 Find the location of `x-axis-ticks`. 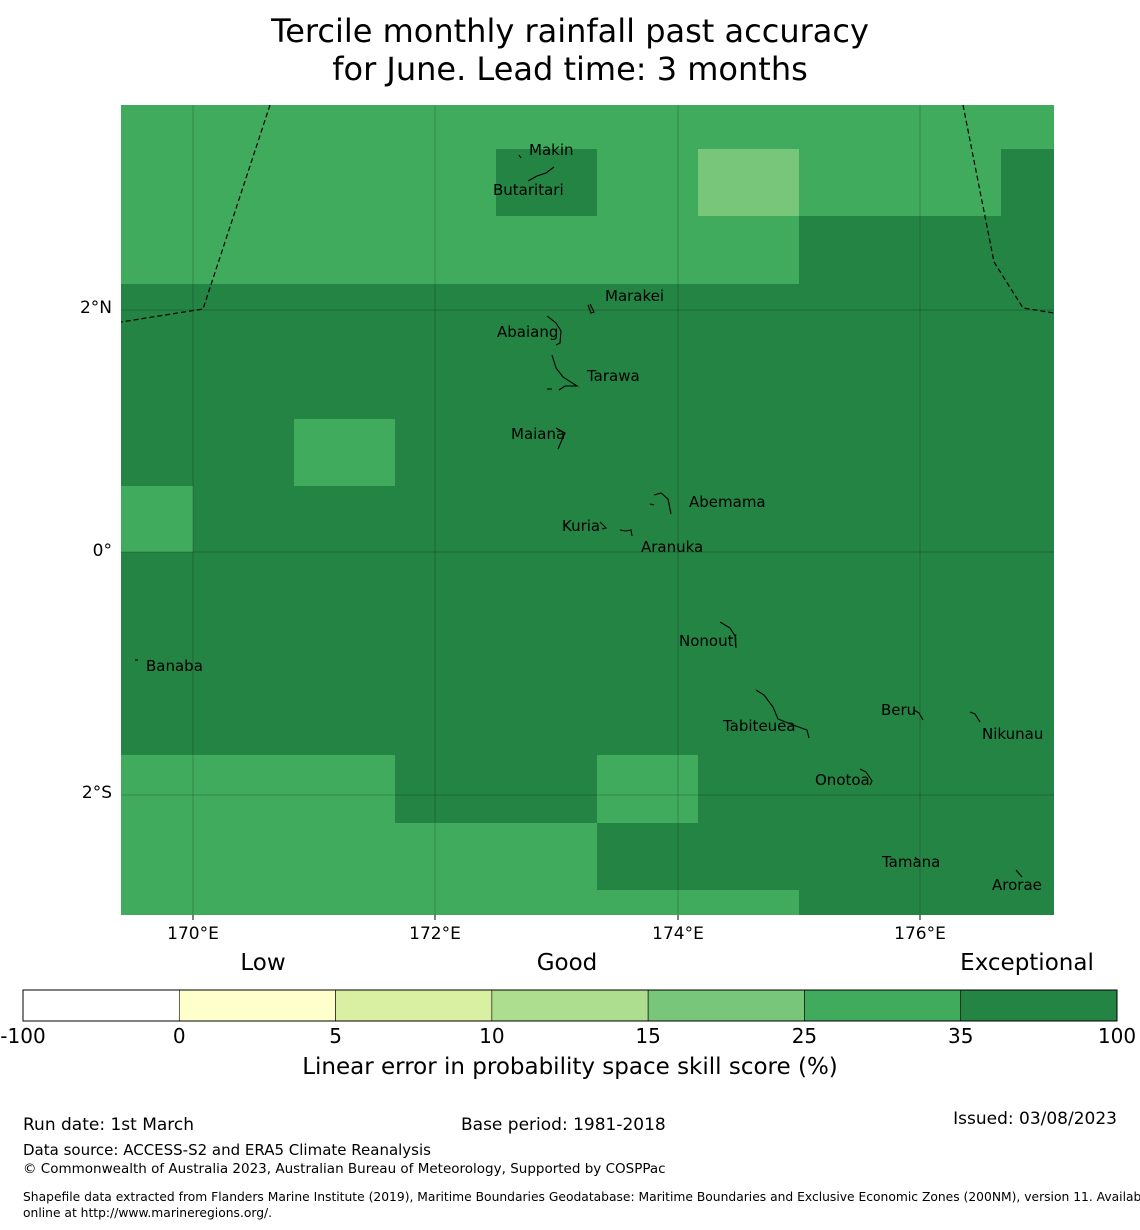

x-axis-ticks is located at coordinates (556, 917).